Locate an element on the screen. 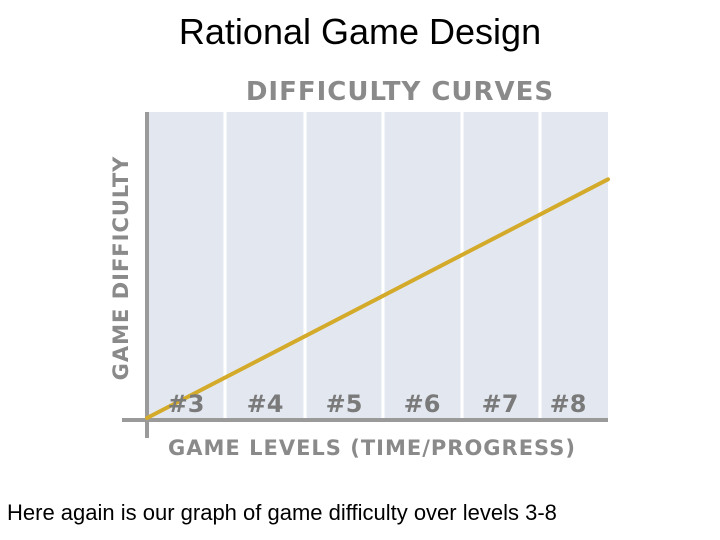 Image resolution: width=720 pixels, height=540 pixels. x-tick-label: #5 is located at coordinates (344, 404).